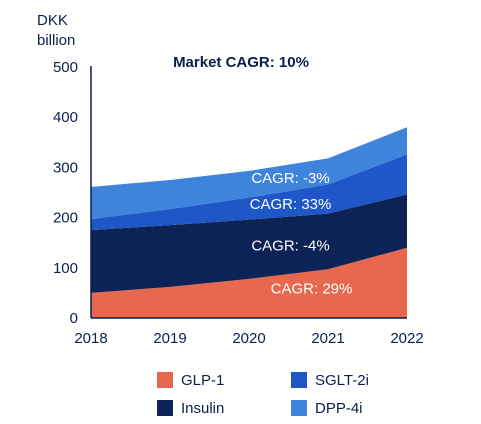 The image size is (481, 424). I want to click on legend-swatch-sglt-2i, so click(299, 380).